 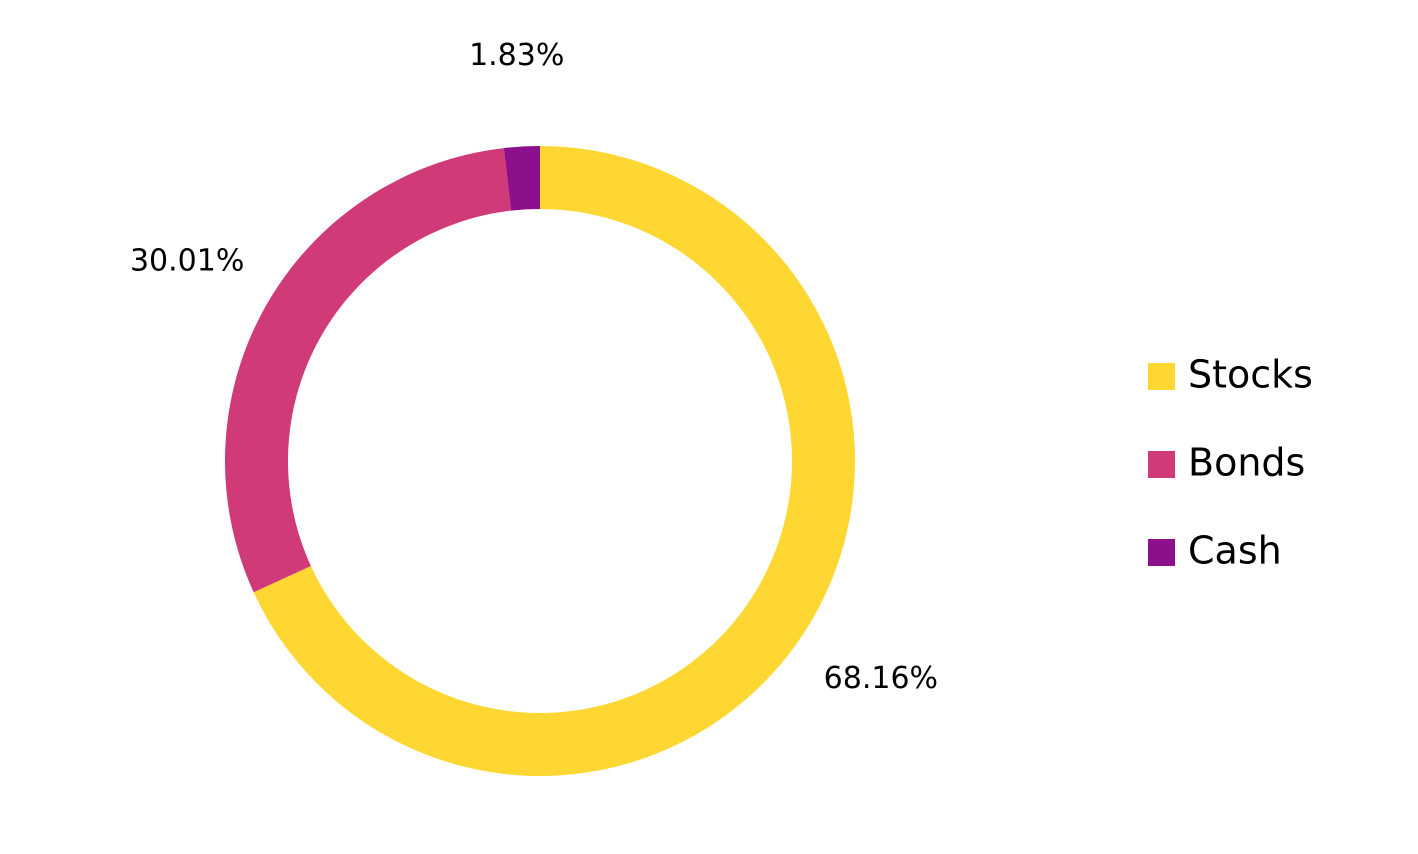 I want to click on legend-label: Bonds, so click(x=1246, y=463).